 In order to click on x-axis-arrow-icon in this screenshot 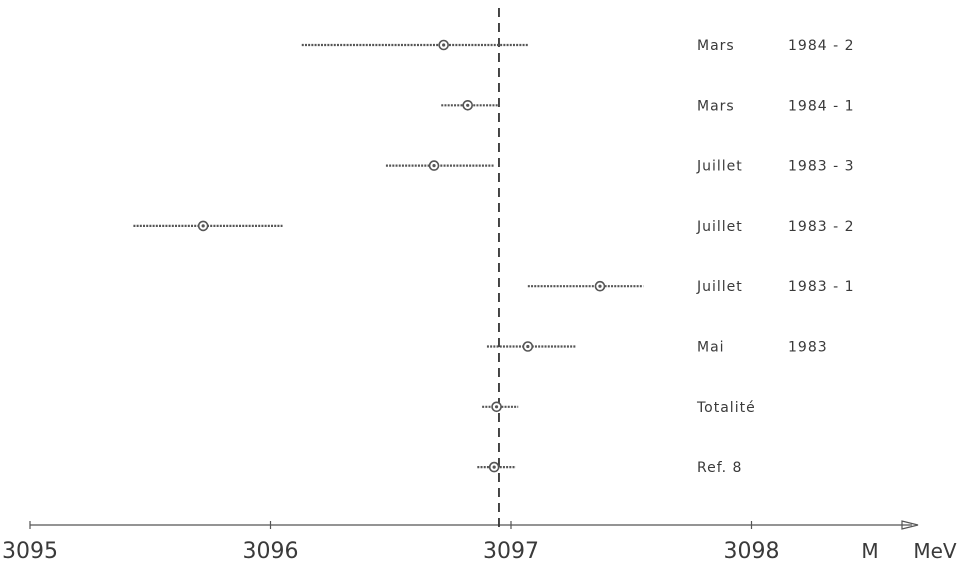, I will do `click(910, 525)`.